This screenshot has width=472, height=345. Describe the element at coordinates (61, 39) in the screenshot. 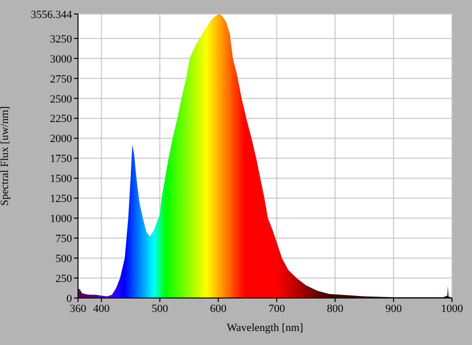

I see `y-tick-label: 3250` at that location.